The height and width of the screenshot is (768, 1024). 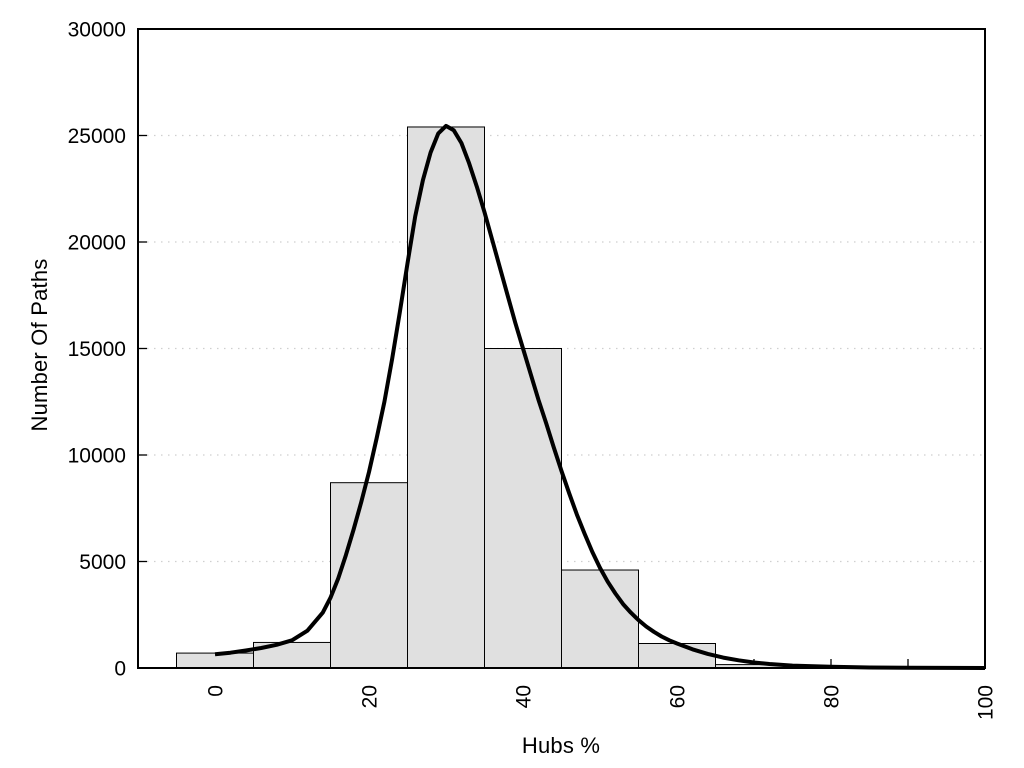 I want to click on y-tick-label: 5000, so click(x=102, y=562).